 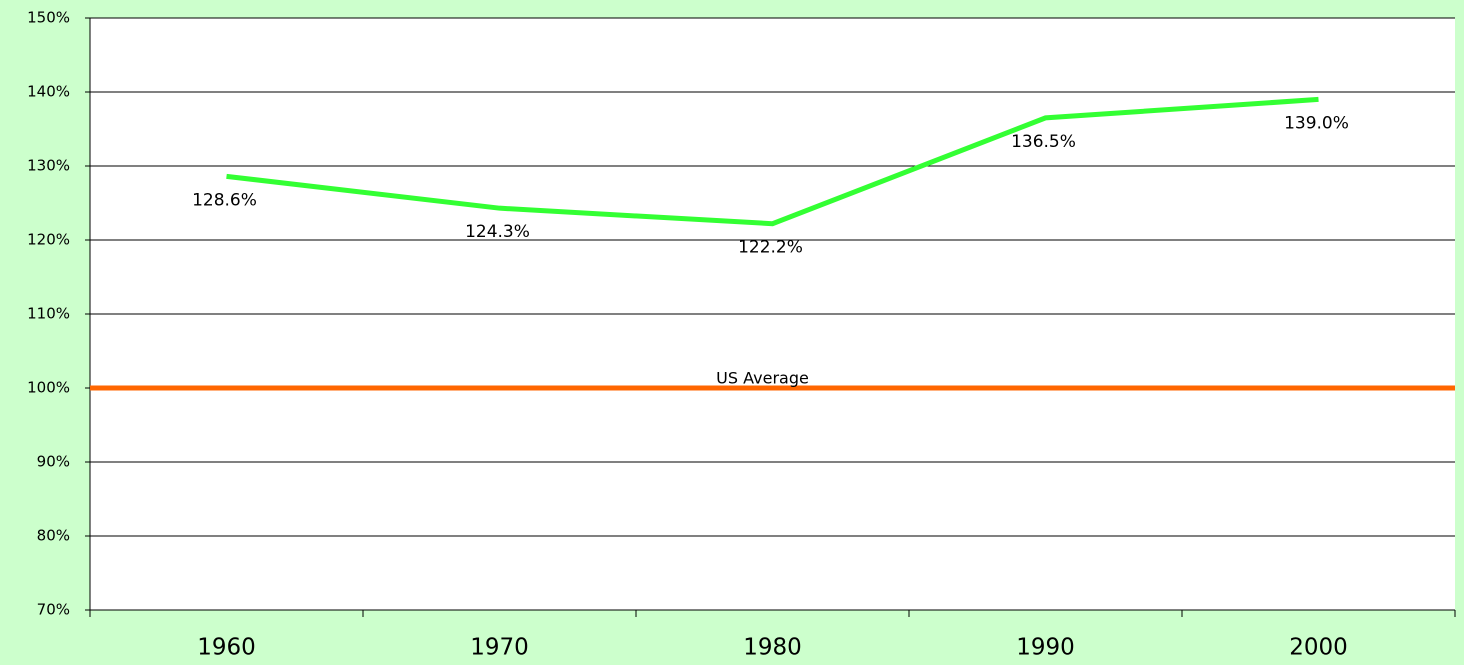 What do you see at coordinates (1043, 142) in the screenshot?
I see `data-label: 136.5%` at bounding box center [1043, 142].